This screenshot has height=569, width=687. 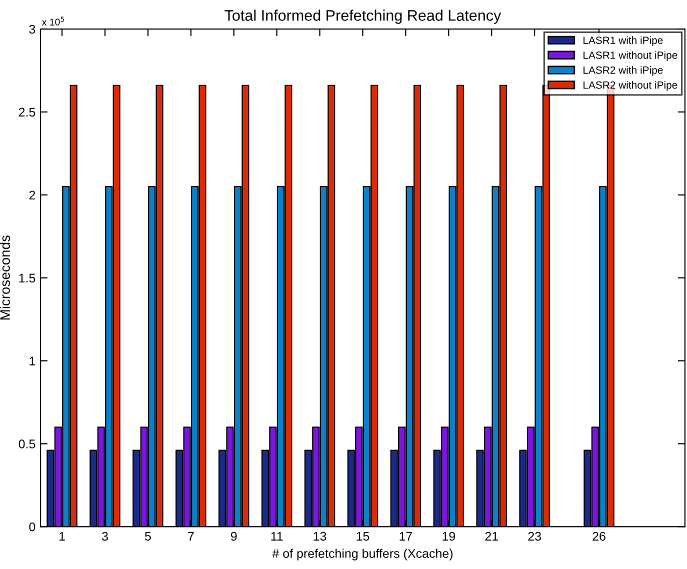 What do you see at coordinates (631, 56) in the screenshot?
I see `legend-label: LASR1 without iPipe` at bounding box center [631, 56].